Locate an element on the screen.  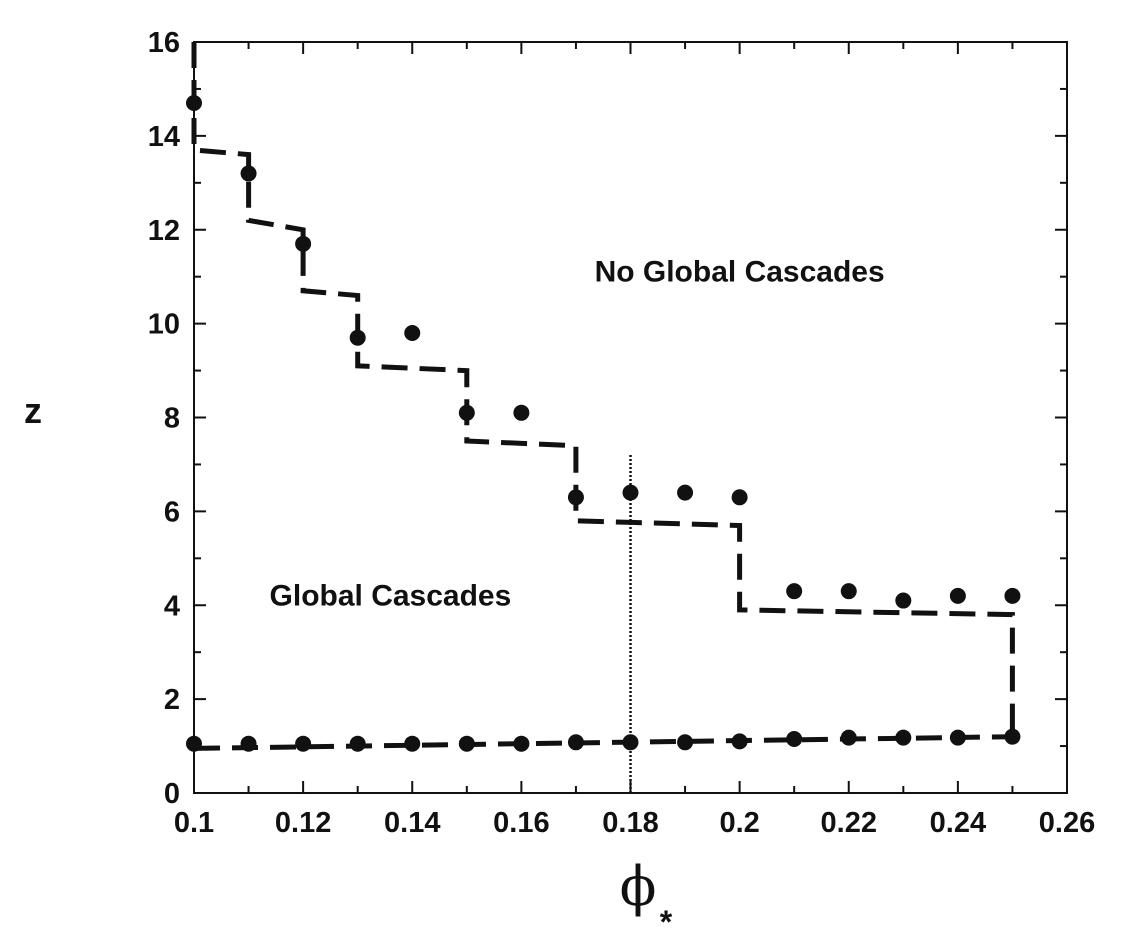
y-tick-label: 12 is located at coordinates (164, 231).